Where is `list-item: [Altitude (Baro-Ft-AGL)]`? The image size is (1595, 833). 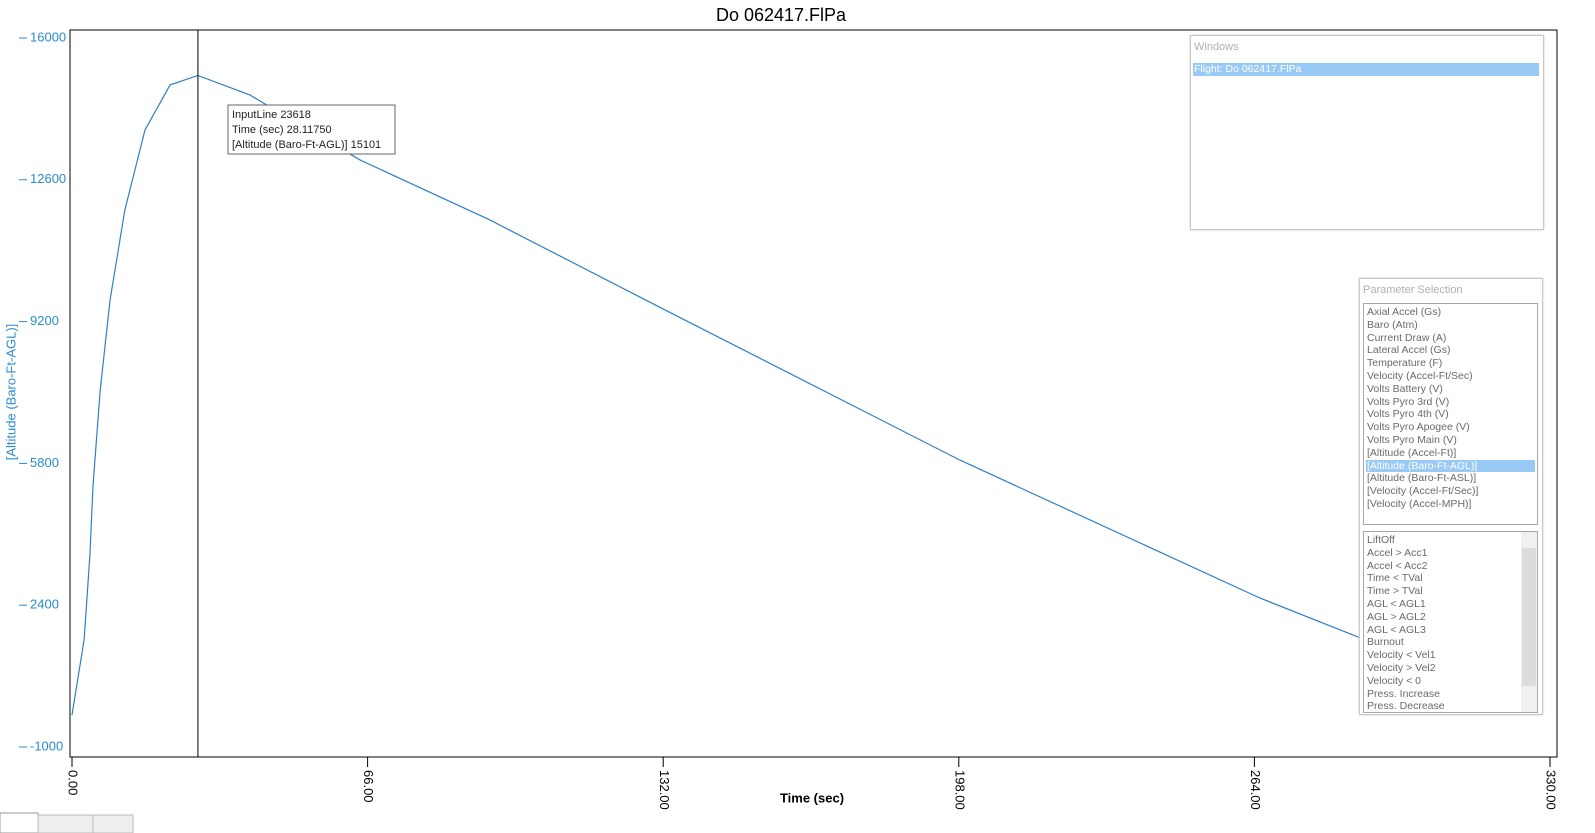
list-item: [Altitude (Baro-Ft-AGL)] is located at coordinates (1450, 466).